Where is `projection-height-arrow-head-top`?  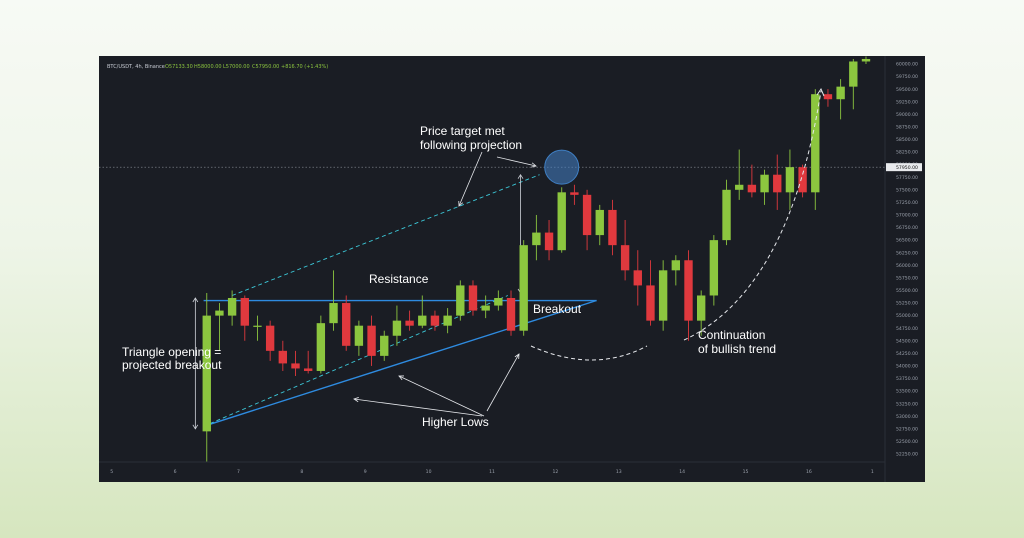 projection-height-arrow-head-top is located at coordinates (520, 176).